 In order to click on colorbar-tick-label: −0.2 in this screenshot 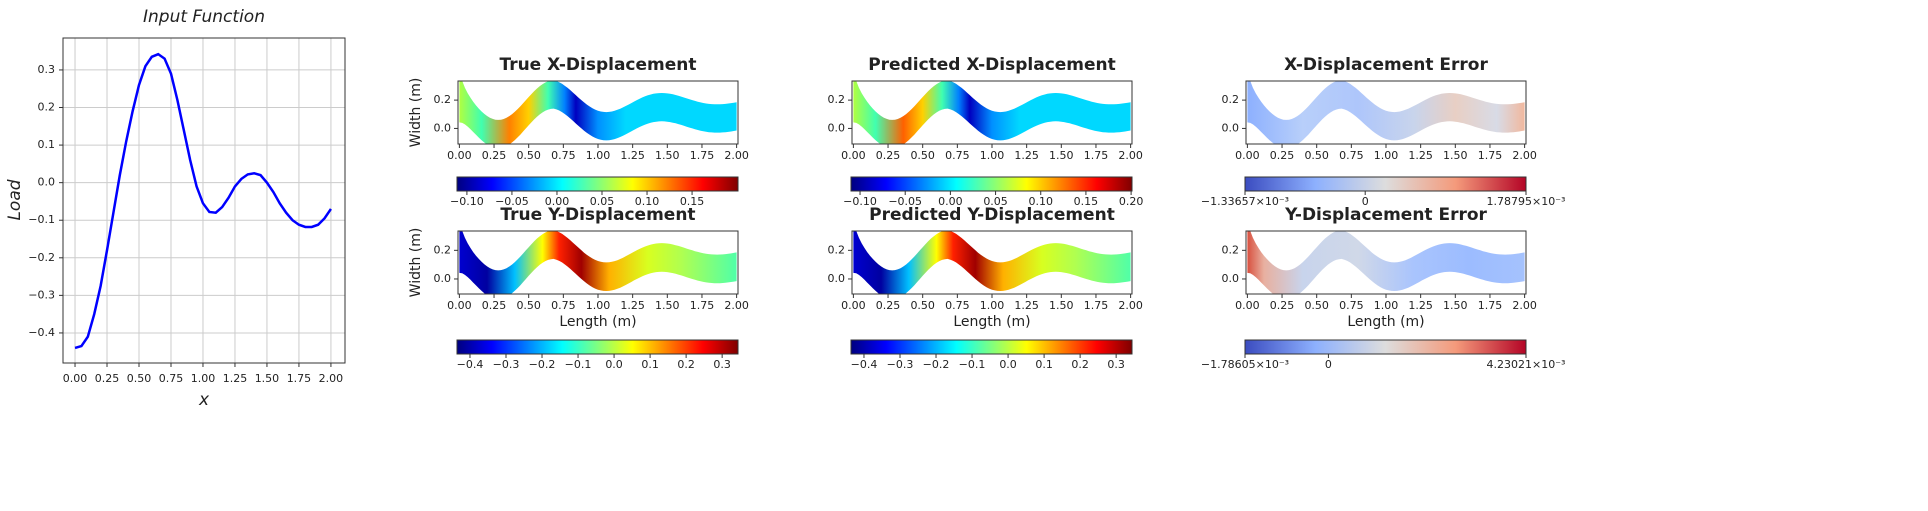, I will do `click(542, 364)`.